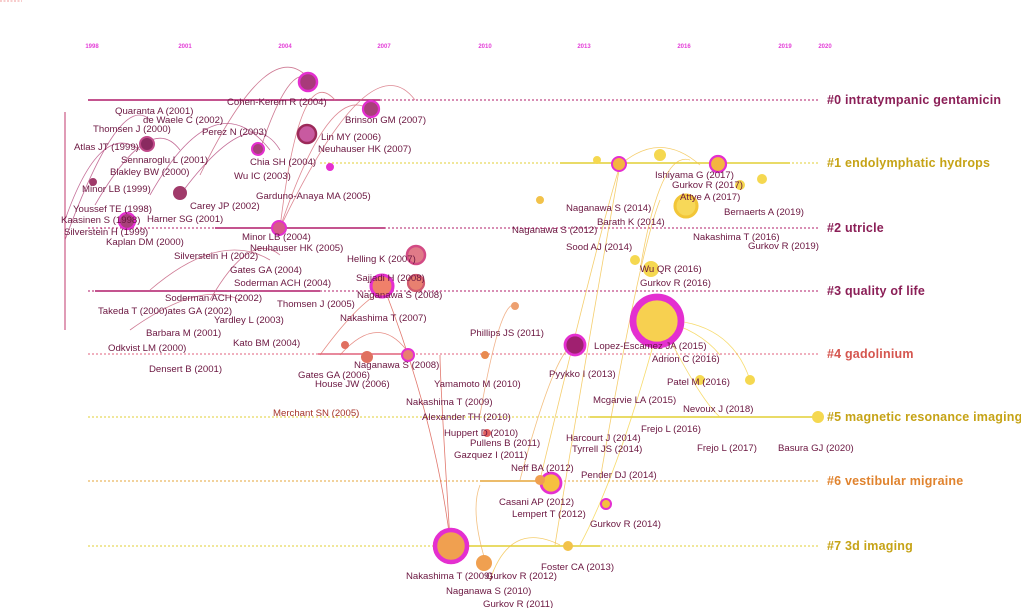 The image size is (1021, 608). I want to click on year-label: 2004, so click(285, 47).